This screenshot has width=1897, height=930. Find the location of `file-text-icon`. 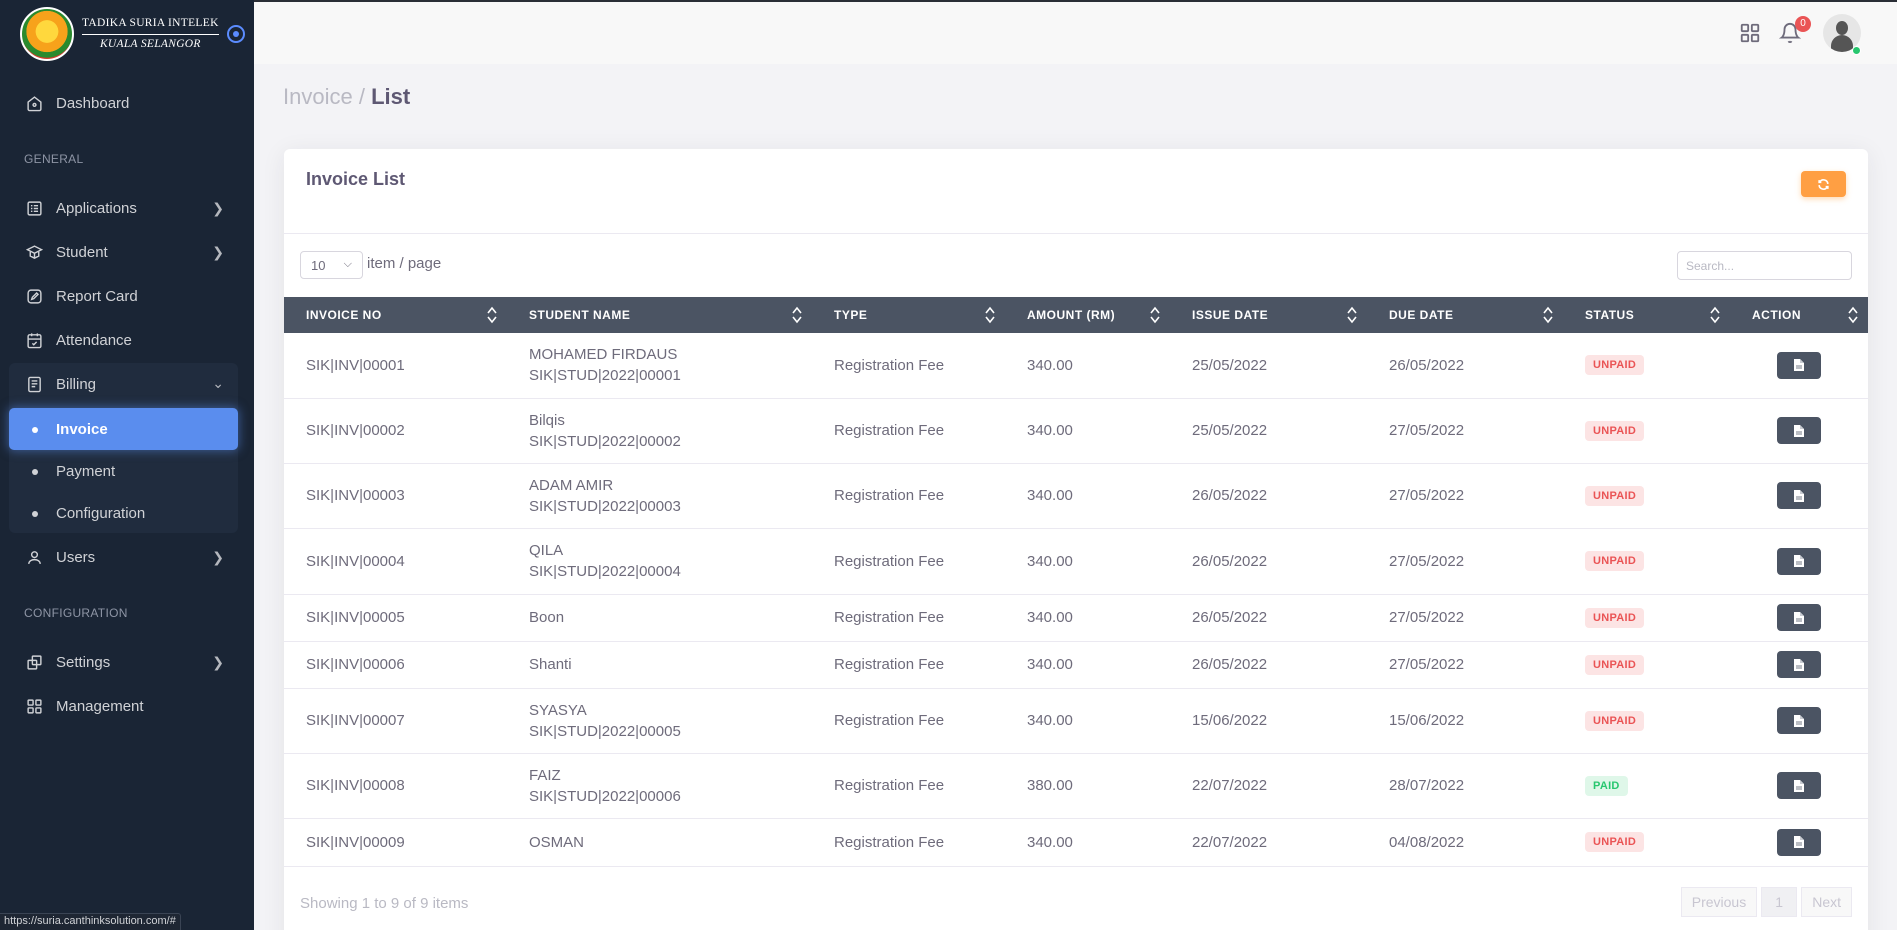

file-text-icon is located at coordinates (34, 384).